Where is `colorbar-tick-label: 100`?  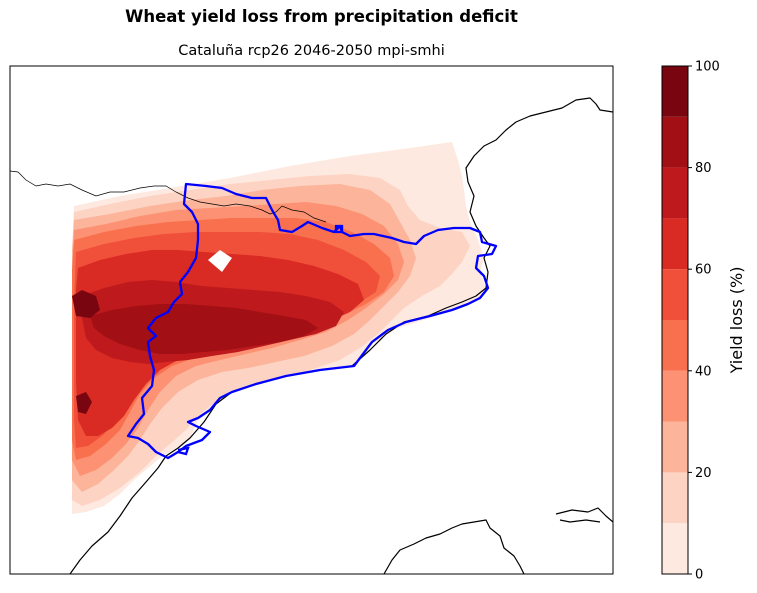 colorbar-tick-label: 100 is located at coordinates (707, 67).